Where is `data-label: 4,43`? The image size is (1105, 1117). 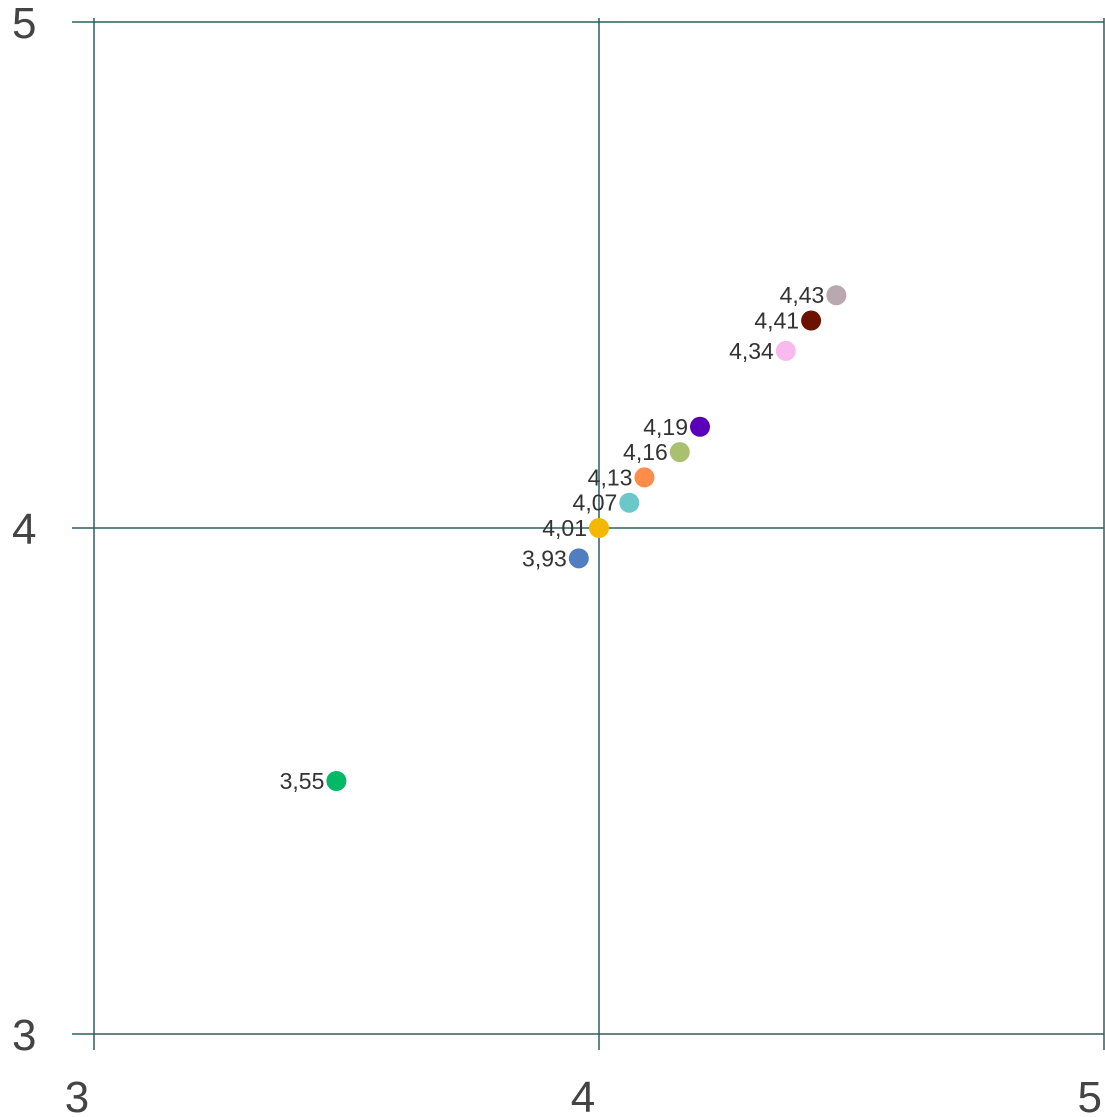
data-label: 4,43 is located at coordinates (802, 295).